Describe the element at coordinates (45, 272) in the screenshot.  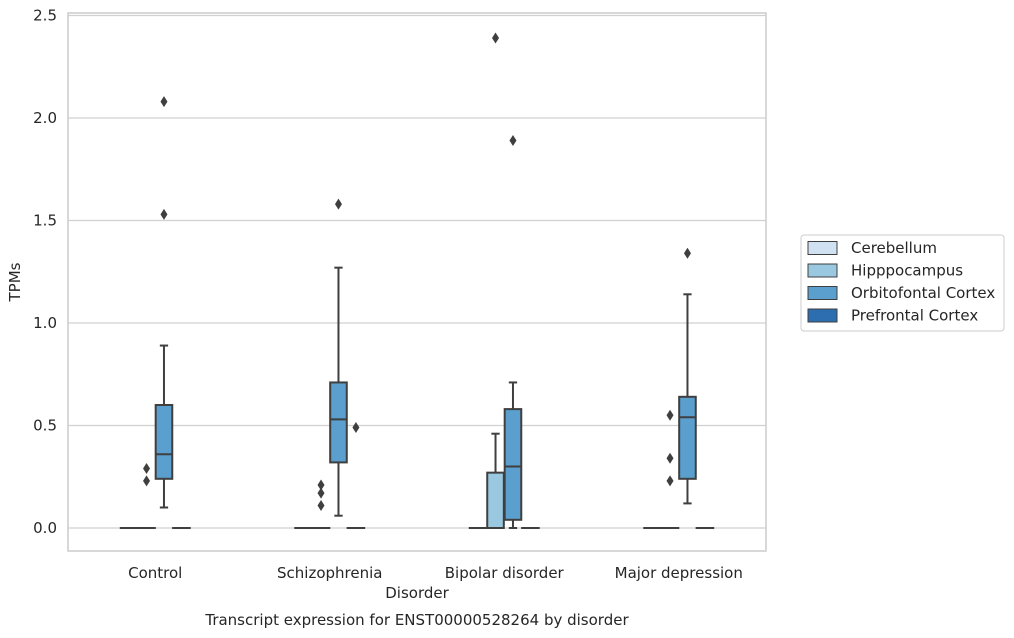
I see `y-tick-labels: 0.0 0.5 1.0 1.5 2.0 2.5` at that location.